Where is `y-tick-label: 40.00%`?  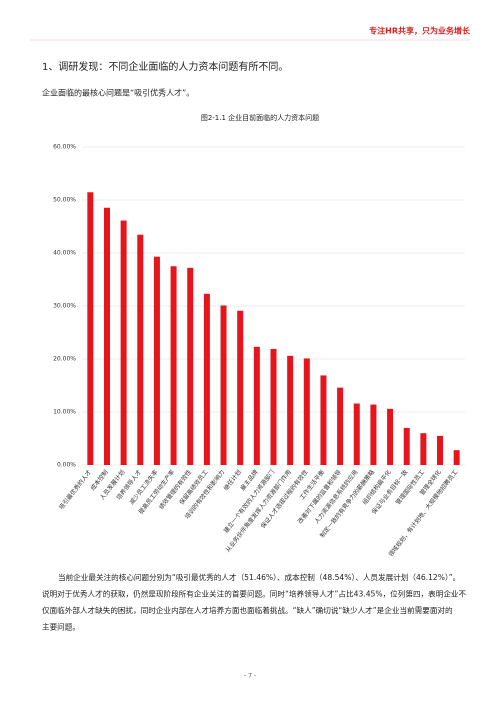
y-tick-label: 40.00% is located at coordinates (64, 253).